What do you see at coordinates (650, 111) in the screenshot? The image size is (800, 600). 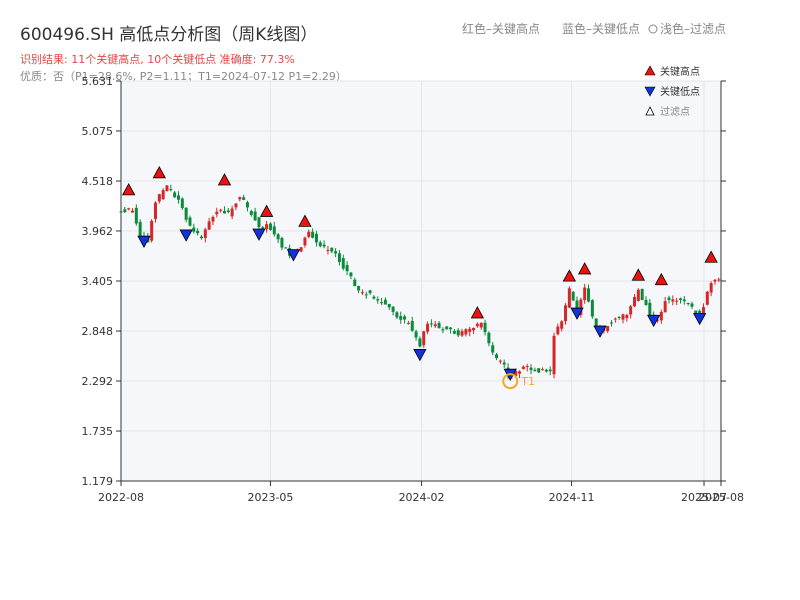 I see `legend-filtered-icon` at bounding box center [650, 111].